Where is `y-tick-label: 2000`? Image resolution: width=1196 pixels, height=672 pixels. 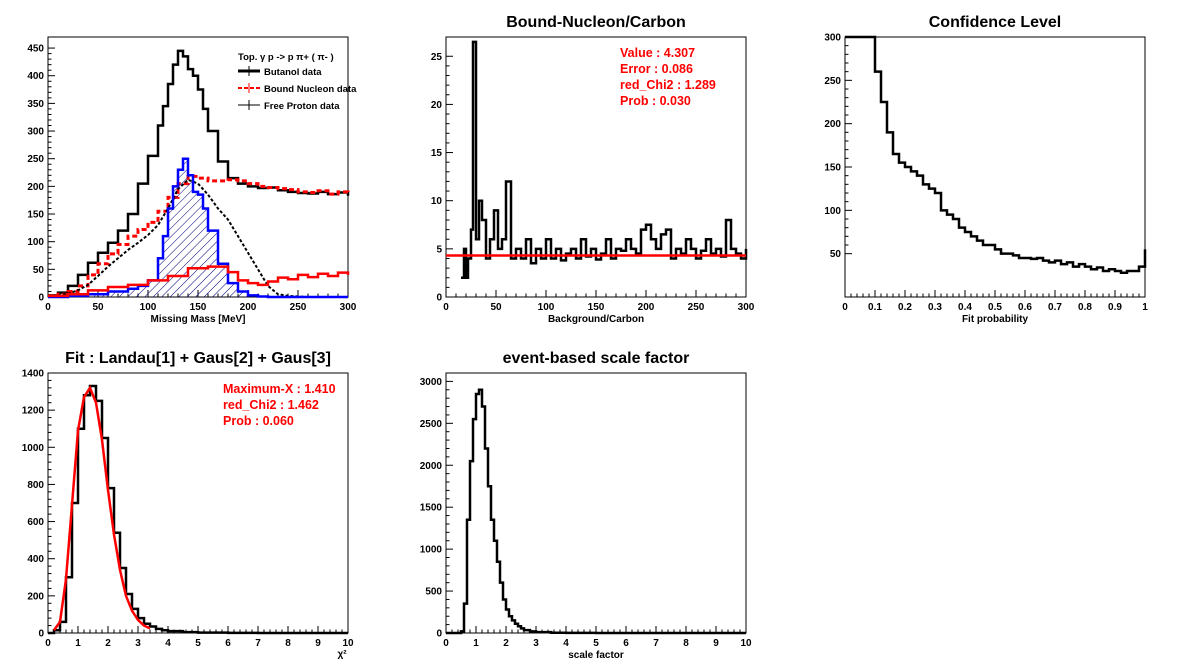 y-tick-label: 2000 is located at coordinates (431, 466).